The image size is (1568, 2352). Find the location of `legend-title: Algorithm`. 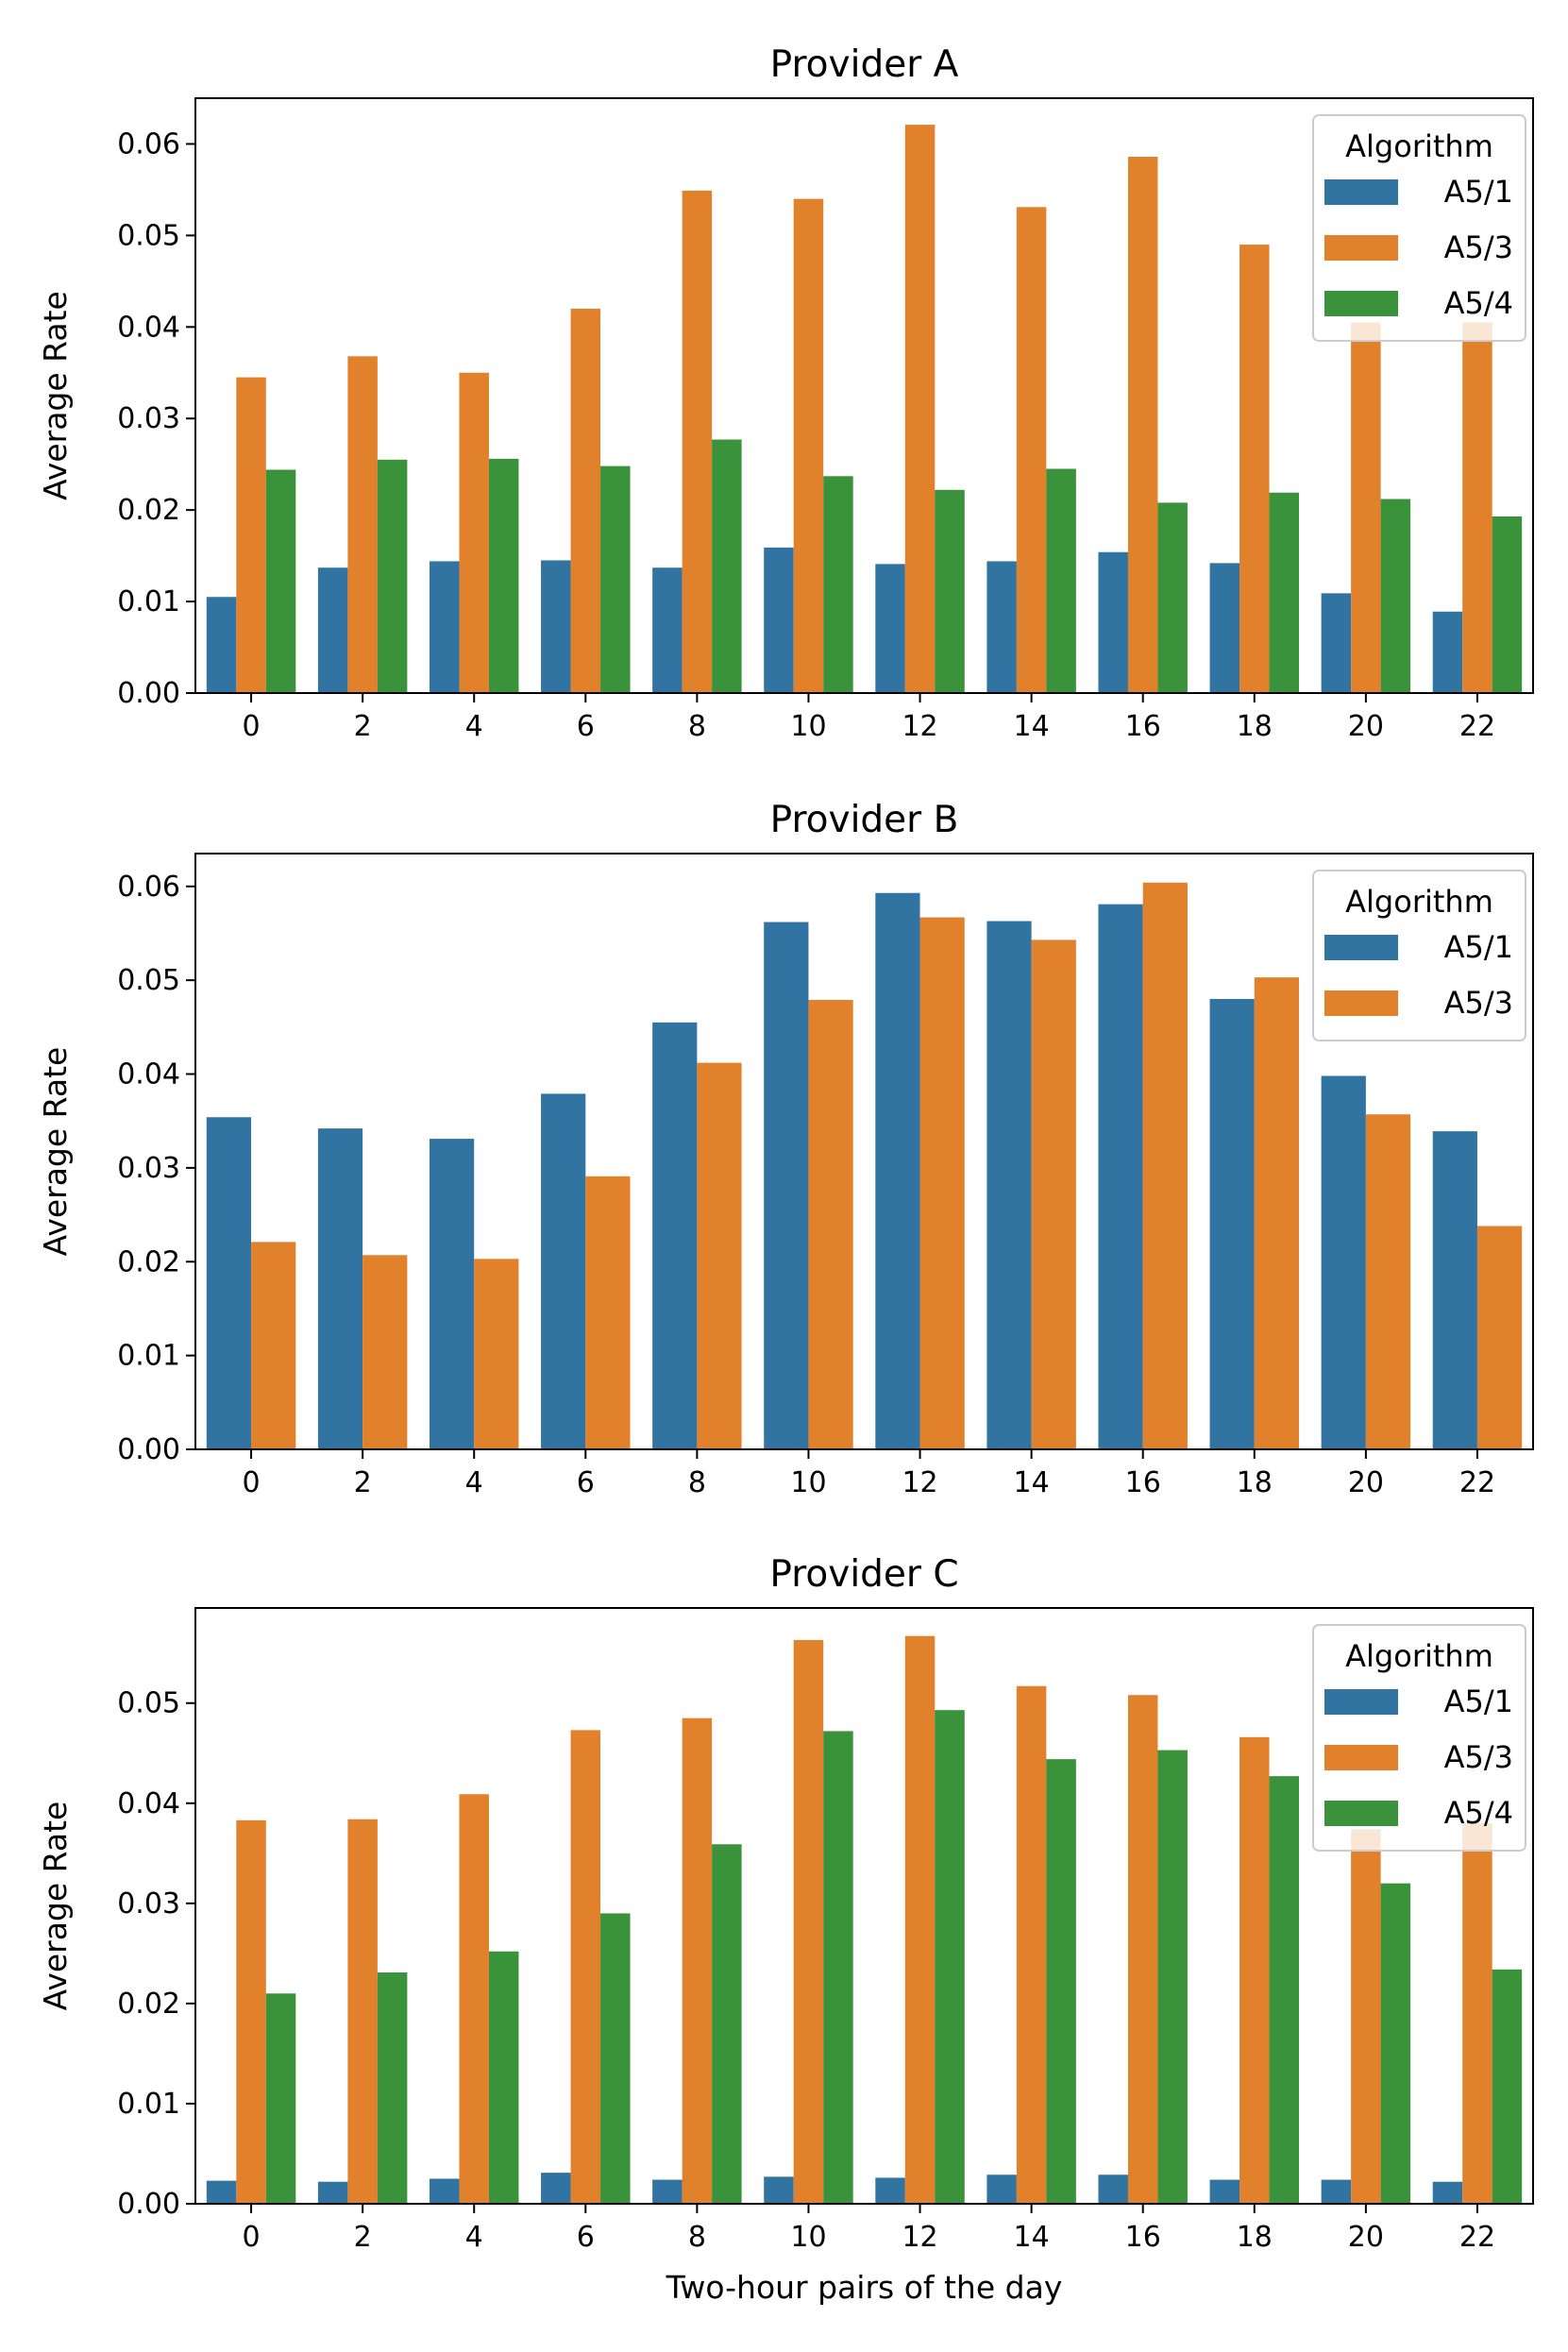

legend-title: Algorithm is located at coordinates (1419, 1656).